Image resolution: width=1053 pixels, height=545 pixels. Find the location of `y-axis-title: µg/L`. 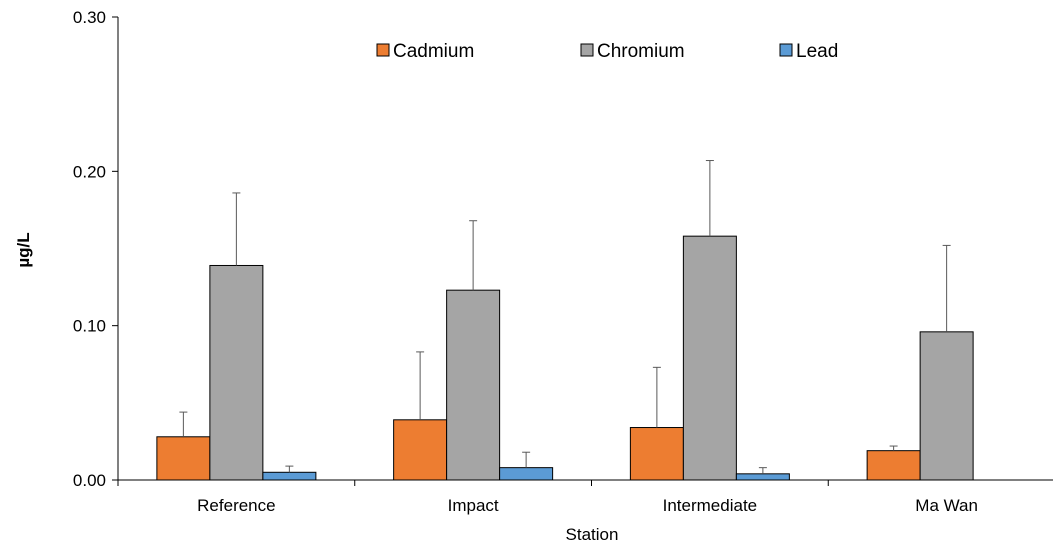

y-axis-title: µg/L is located at coordinates (23, 249).